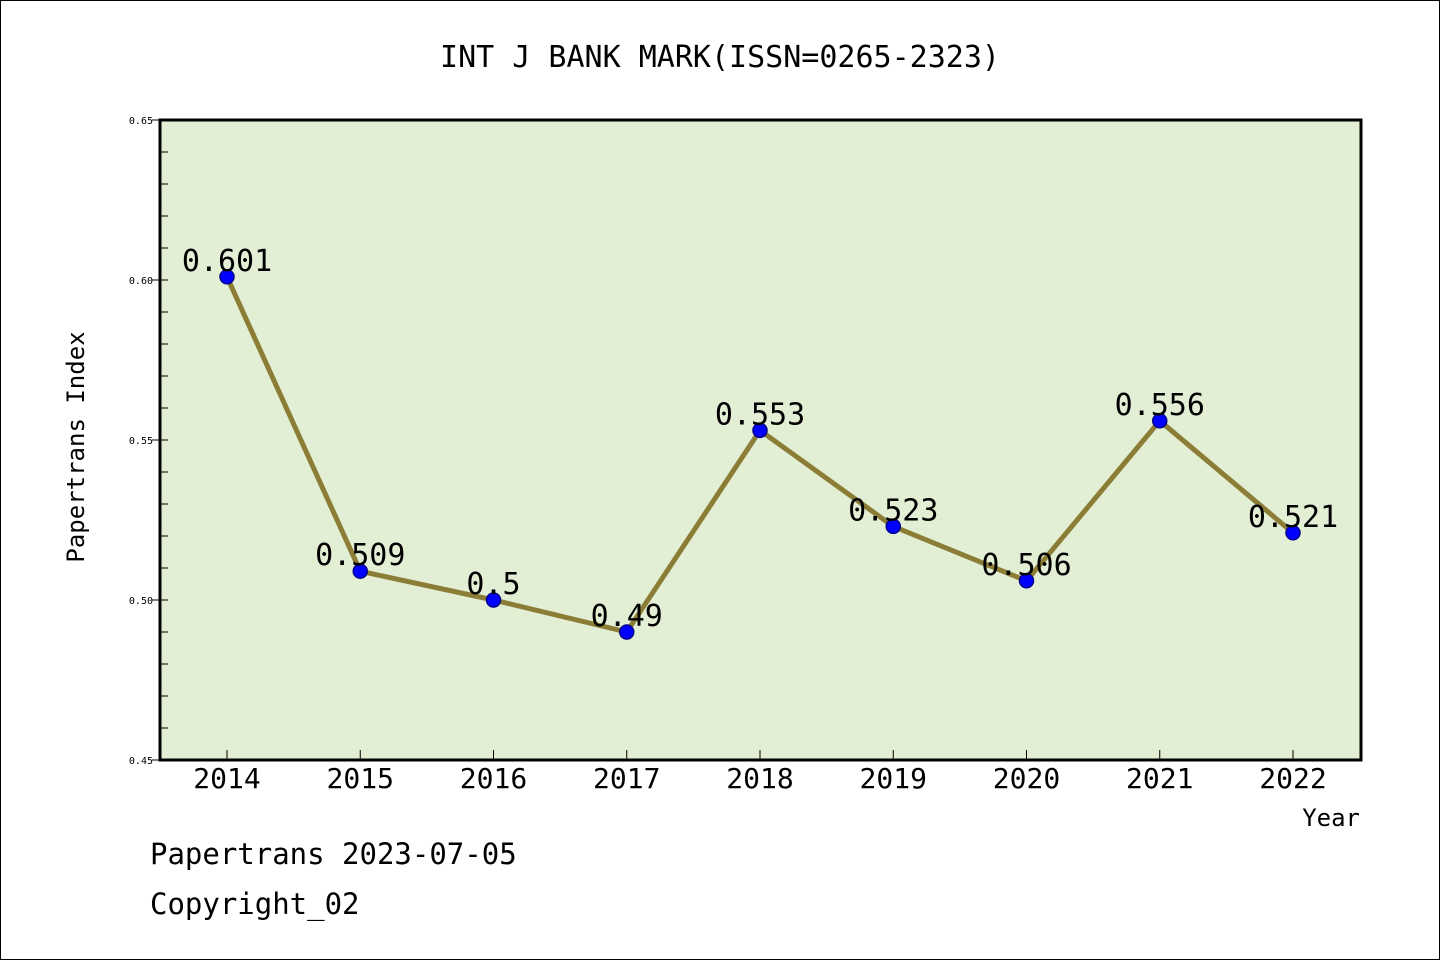 This screenshot has width=1440, height=960. Describe the element at coordinates (227, 261) in the screenshot. I see `data-label: 0.601` at that location.